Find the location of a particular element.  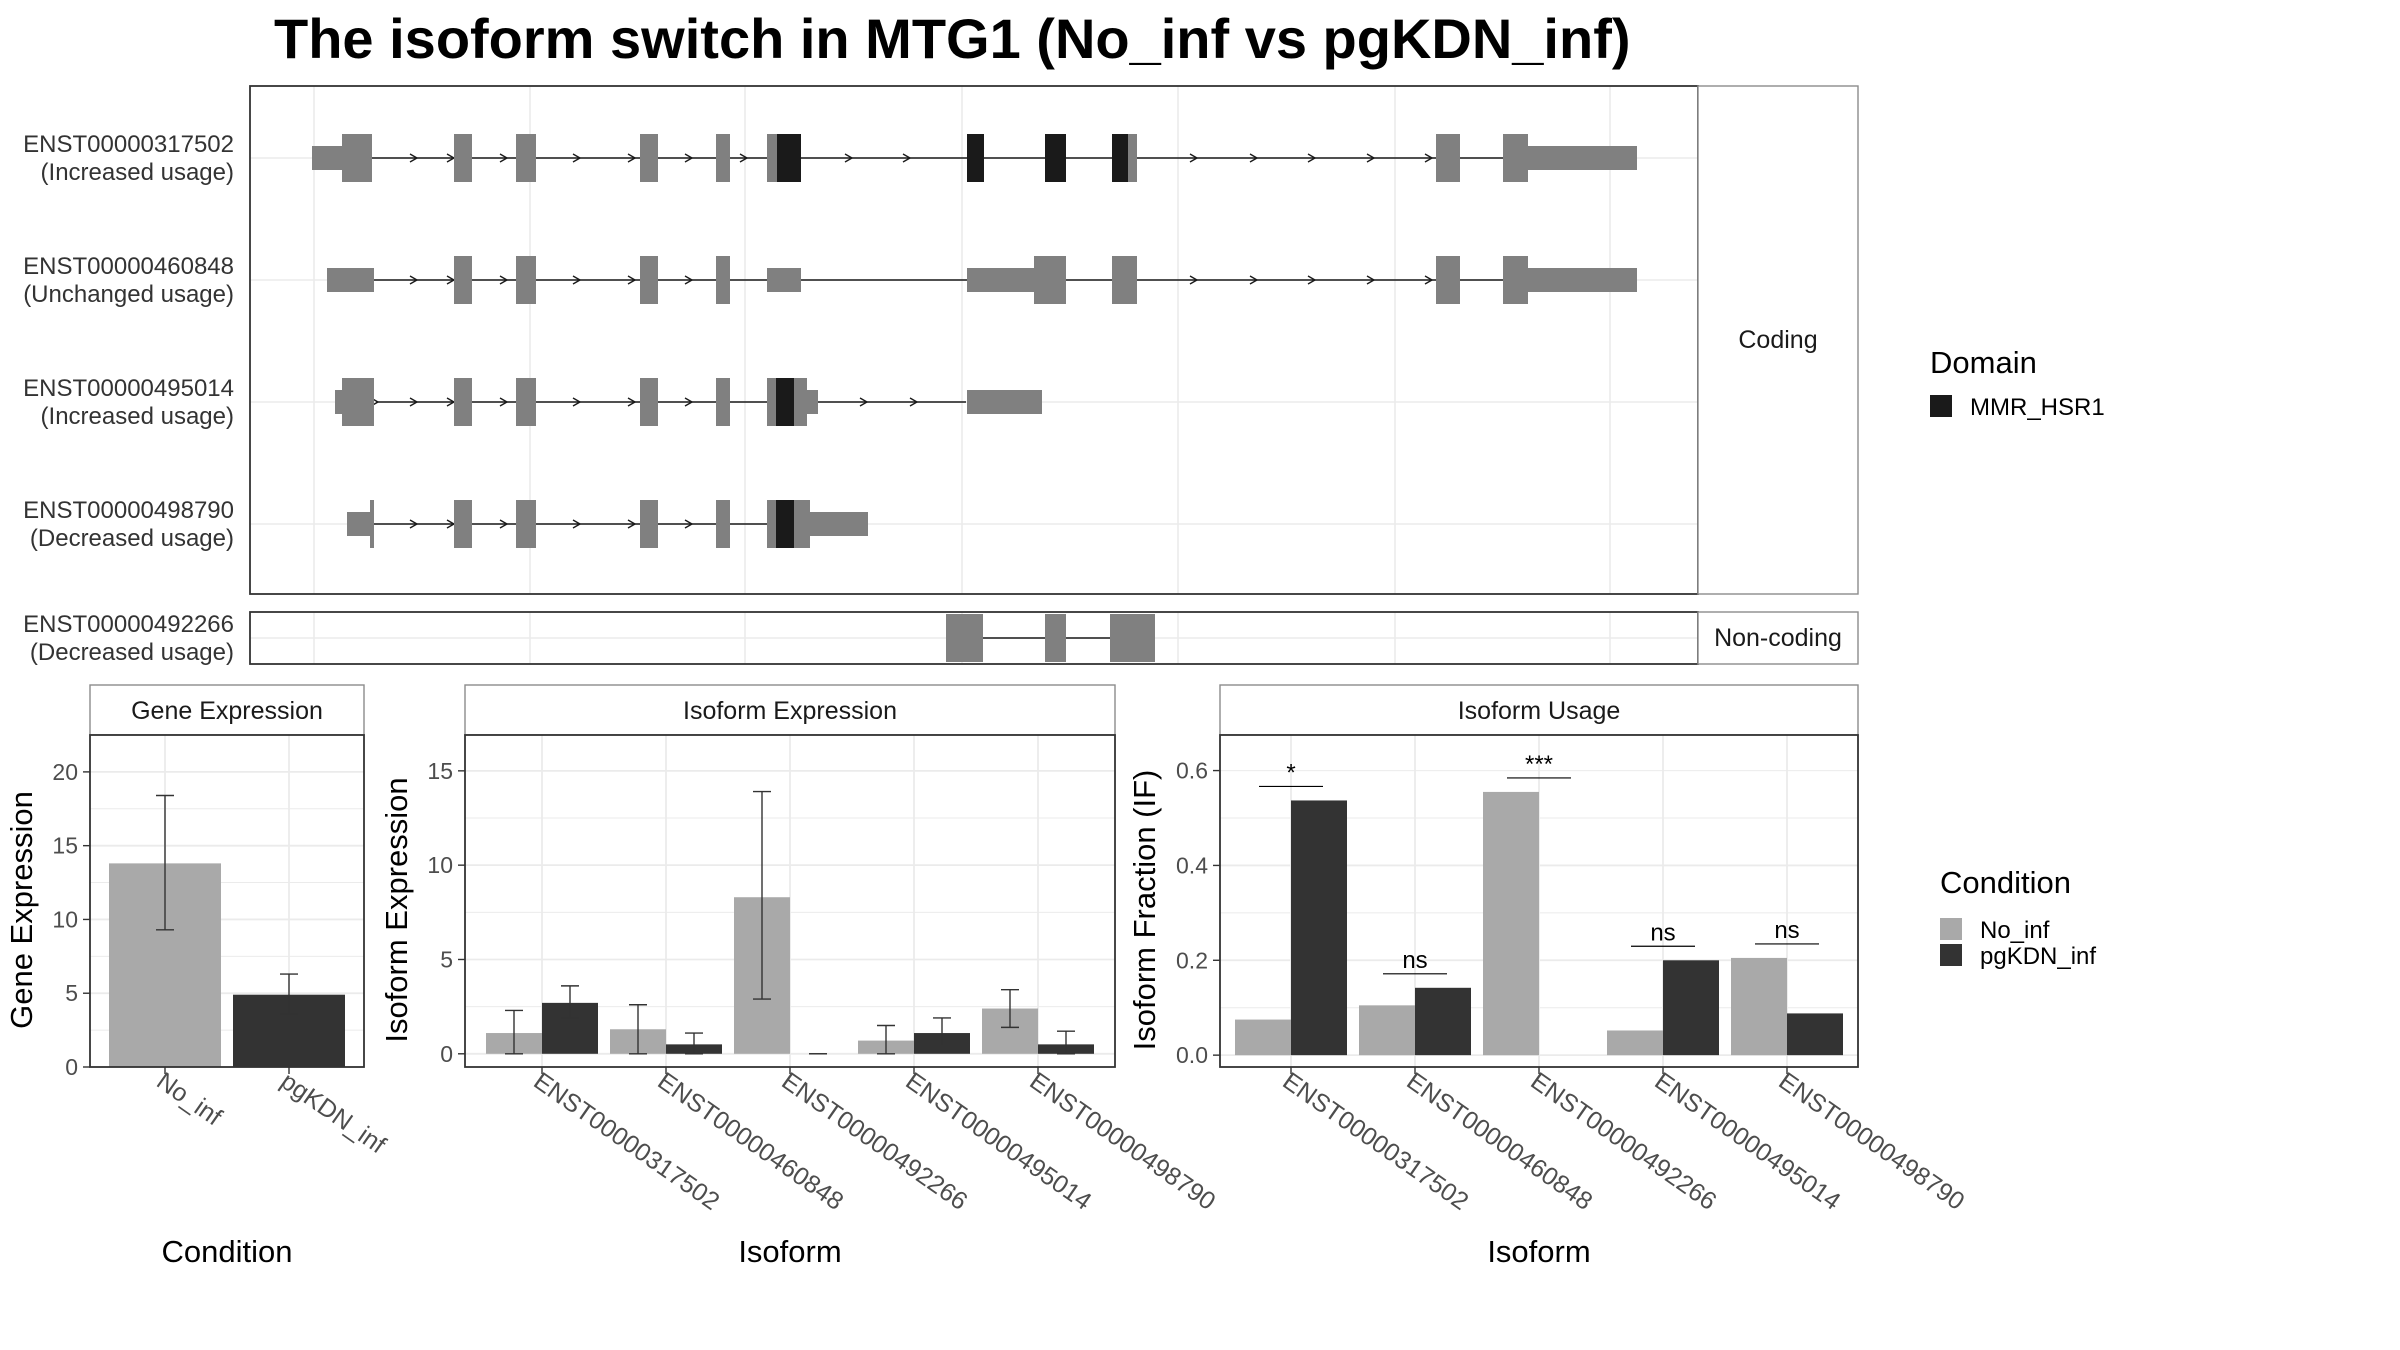

structure-panel-noncoding: Non-coding is located at coordinates (1054, 638).